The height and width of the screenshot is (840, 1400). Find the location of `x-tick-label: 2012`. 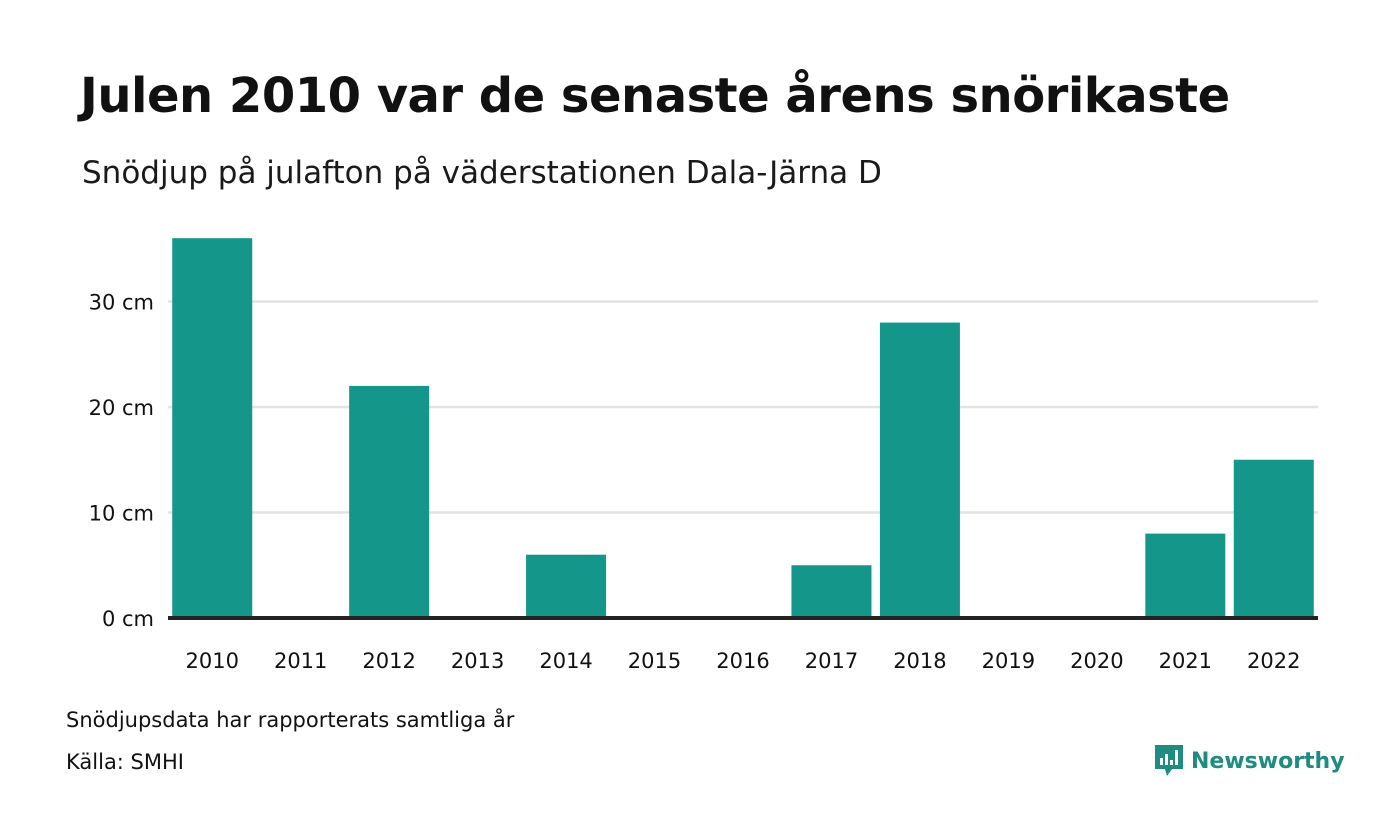

x-tick-label: 2012 is located at coordinates (388, 661).